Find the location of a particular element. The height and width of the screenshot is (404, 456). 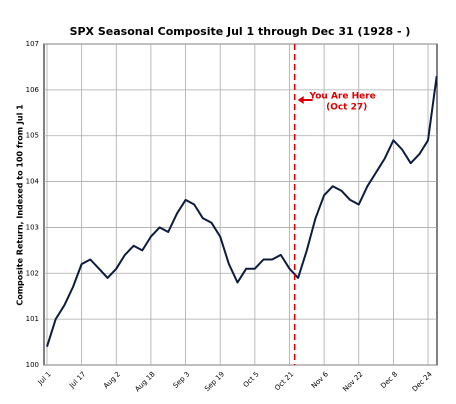

annotation-subtext: (Oct 27) is located at coordinates (346, 108).